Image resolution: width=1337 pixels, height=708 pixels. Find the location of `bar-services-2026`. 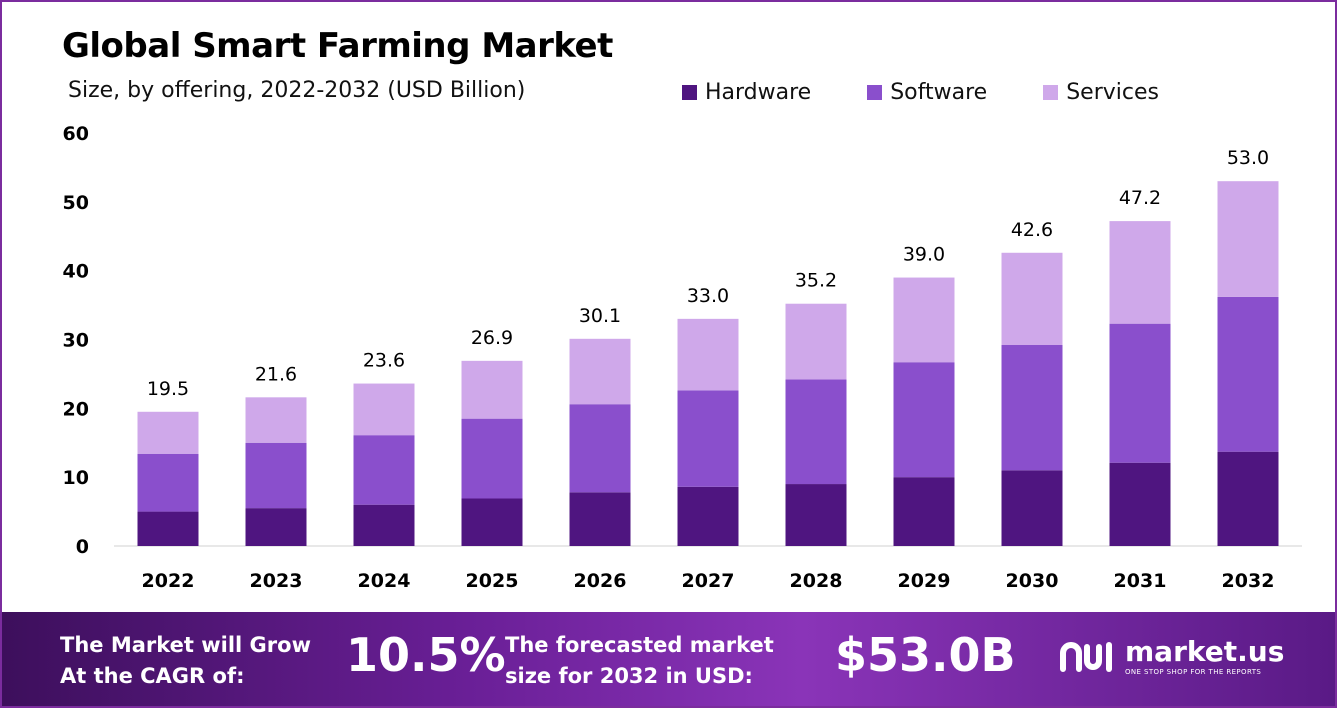

bar-services-2026 is located at coordinates (600, 371).